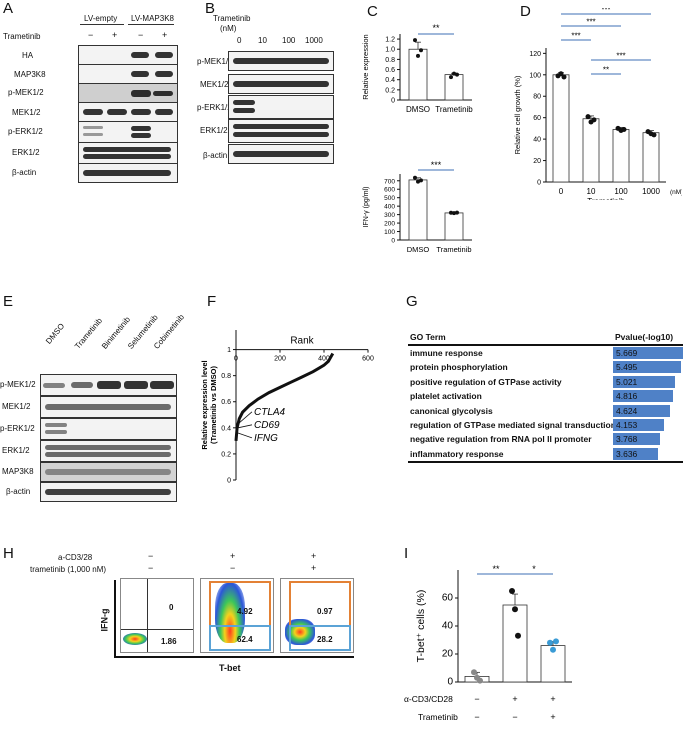  Describe the element at coordinates (128, 93) in the screenshot. I see `blot-a-pmek` at that location.